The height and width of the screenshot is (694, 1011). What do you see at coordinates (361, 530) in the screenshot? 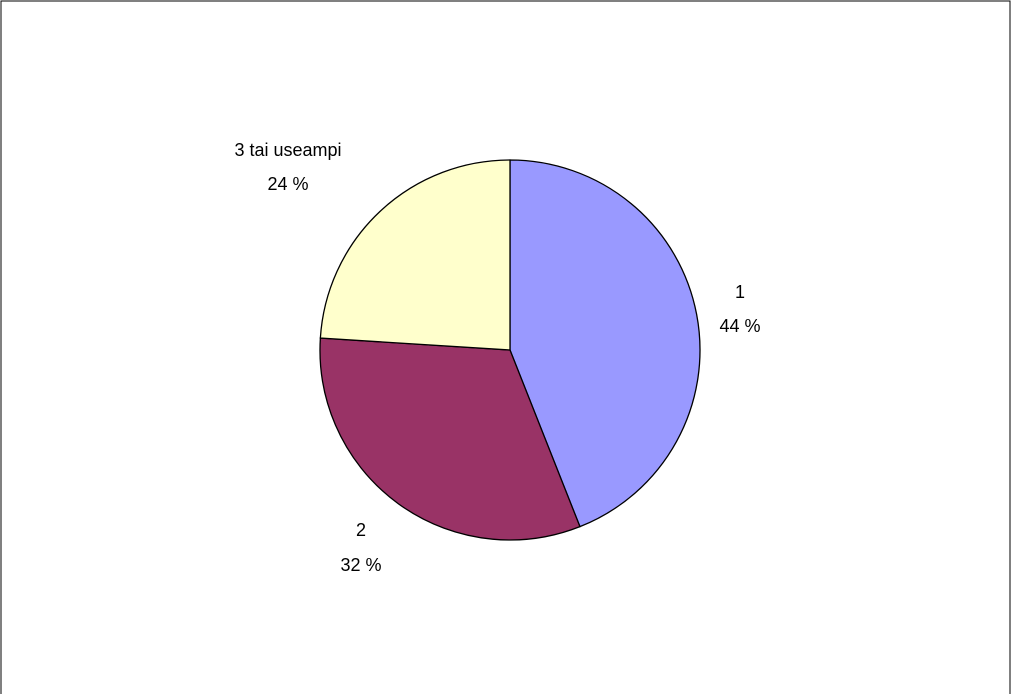
I see `slice-category-label-2: 2` at bounding box center [361, 530].